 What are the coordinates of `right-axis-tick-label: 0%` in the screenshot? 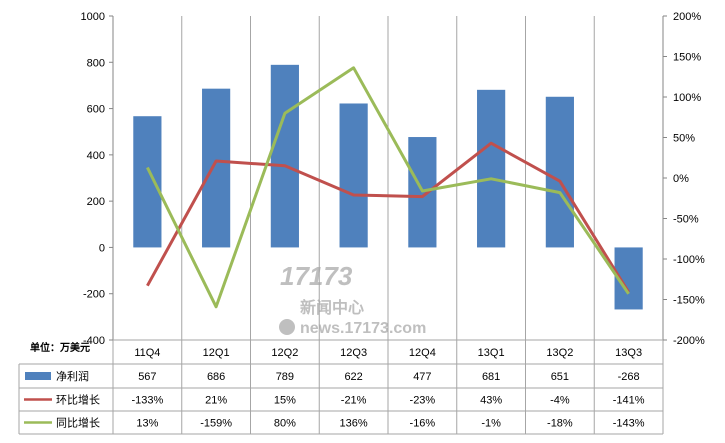 It's located at (681, 179).